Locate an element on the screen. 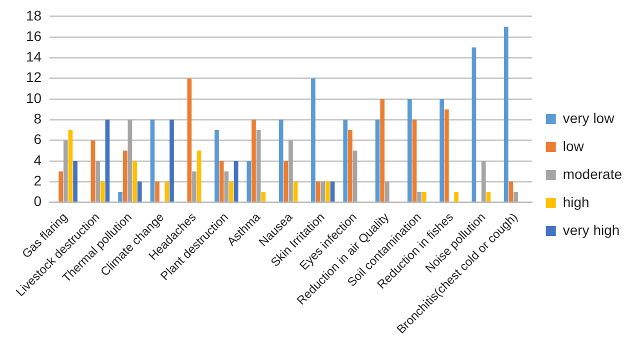 The image size is (640, 344). y-tick-label: 8 is located at coordinates (38, 118).